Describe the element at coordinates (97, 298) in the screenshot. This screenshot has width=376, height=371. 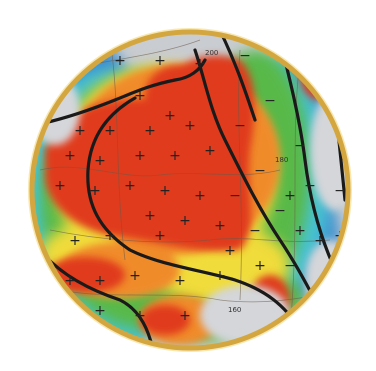
I see `contour-southwest` at that location.